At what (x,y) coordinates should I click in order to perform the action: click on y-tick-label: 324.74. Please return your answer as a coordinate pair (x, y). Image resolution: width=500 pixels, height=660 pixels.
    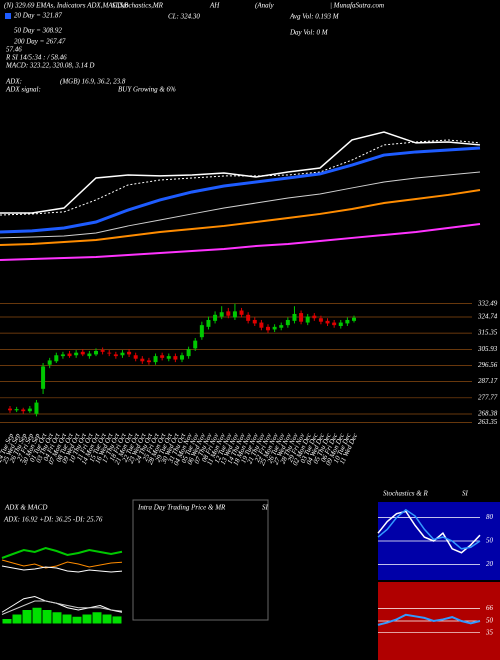
    Looking at the image, I should click on (487, 317).